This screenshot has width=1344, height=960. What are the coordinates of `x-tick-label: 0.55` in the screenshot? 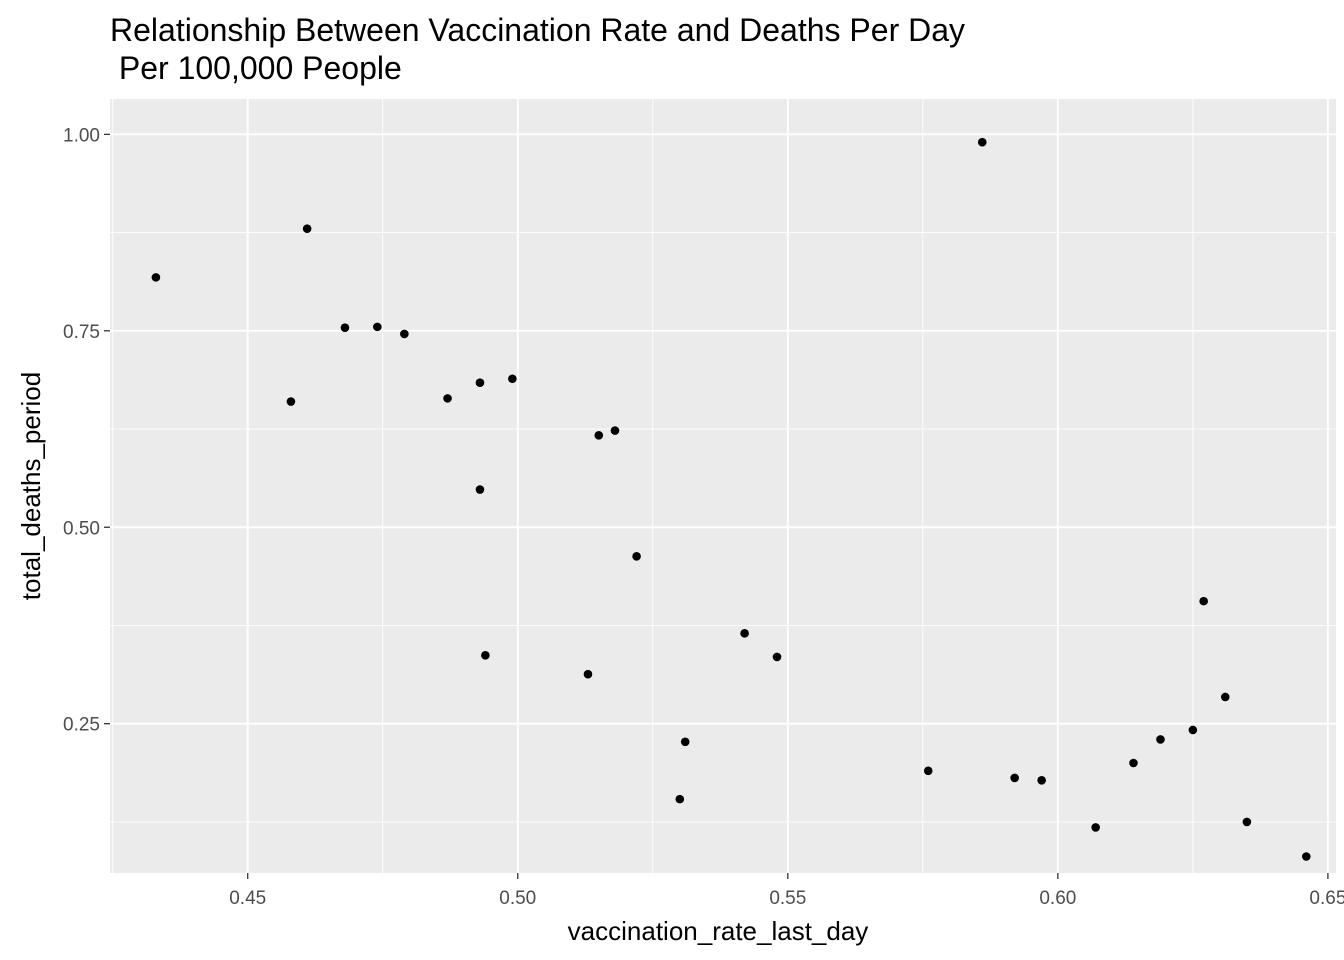 It's located at (787, 898).